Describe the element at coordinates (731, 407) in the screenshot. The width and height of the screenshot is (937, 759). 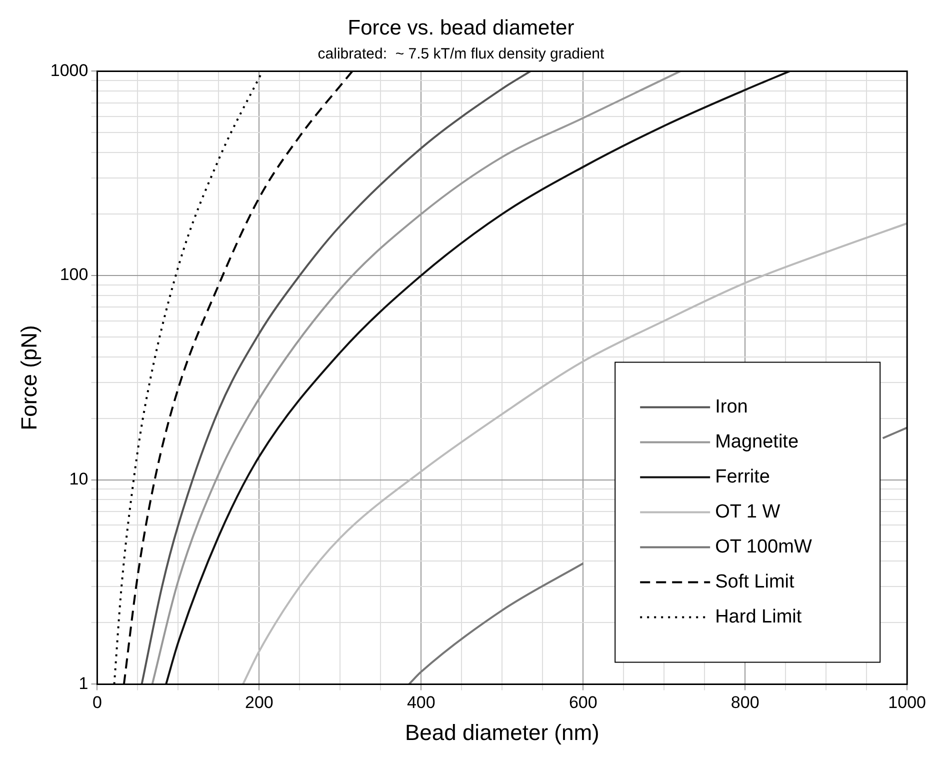
I see `legend-label: Iron` at that location.